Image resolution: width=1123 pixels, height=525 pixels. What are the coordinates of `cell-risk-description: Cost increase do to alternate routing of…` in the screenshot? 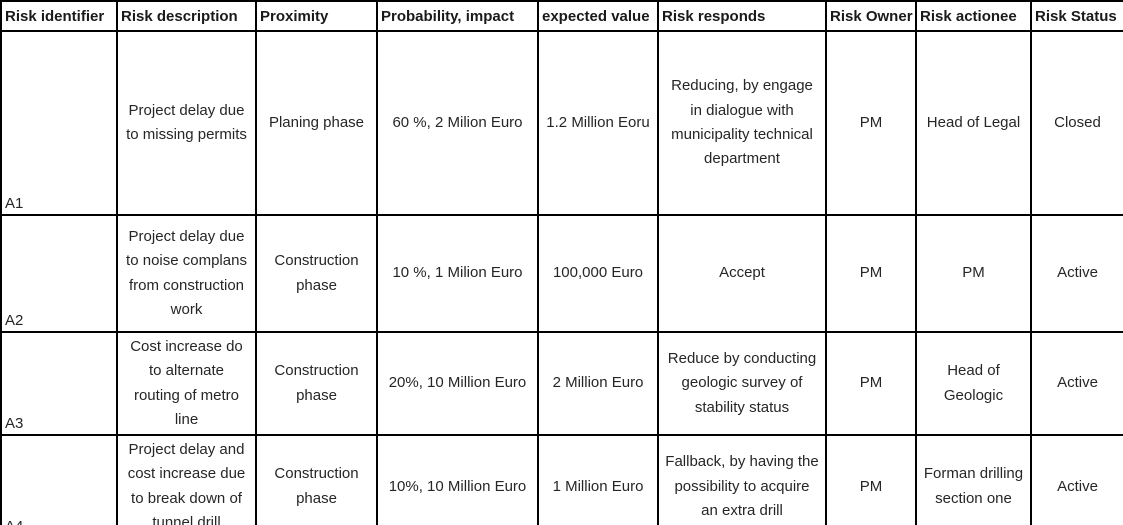 It's located at (186, 383).